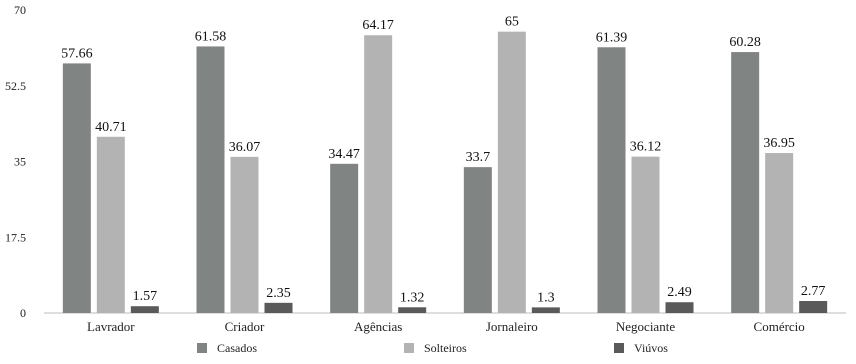 This screenshot has width=856, height=364. Describe the element at coordinates (15, 237) in the screenshot. I see `y-tick-label: 17.5` at that location.